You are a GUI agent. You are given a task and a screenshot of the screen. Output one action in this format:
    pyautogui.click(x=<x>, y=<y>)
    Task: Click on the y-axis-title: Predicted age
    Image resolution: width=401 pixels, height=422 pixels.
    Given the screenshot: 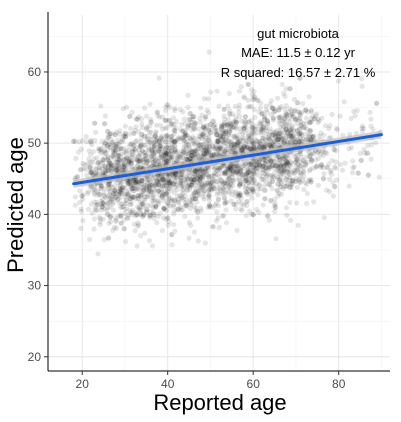 What is the action you would take?
    pyautogui.click(x=15, y=205)
    